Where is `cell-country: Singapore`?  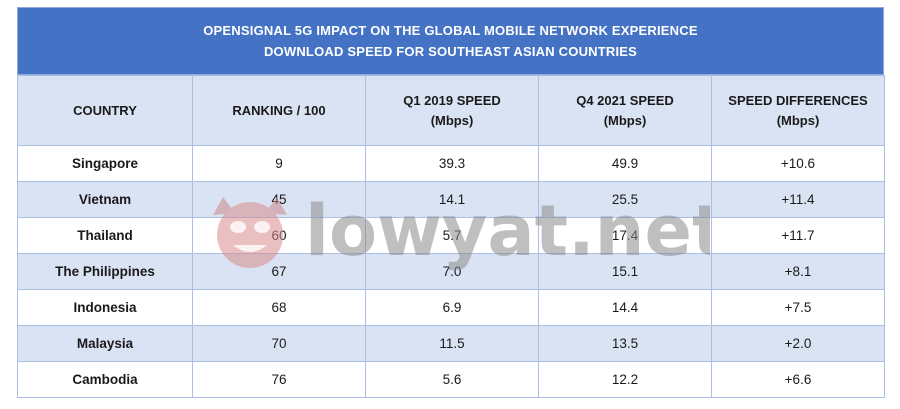
cell-country: Singapore is located at coordinates (105, 163).